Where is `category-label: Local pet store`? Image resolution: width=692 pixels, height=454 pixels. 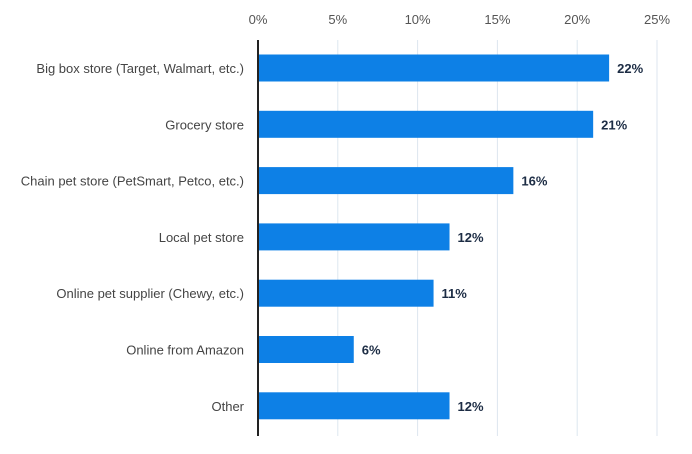 category-label: Local pet store is located at coordinates (201, 237).